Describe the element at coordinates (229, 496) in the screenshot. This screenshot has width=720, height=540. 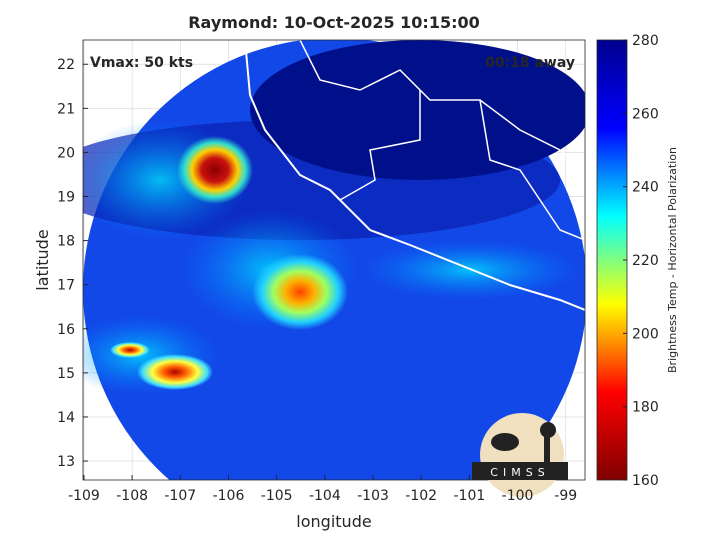
I see `x-tick-label: -106` at that location.